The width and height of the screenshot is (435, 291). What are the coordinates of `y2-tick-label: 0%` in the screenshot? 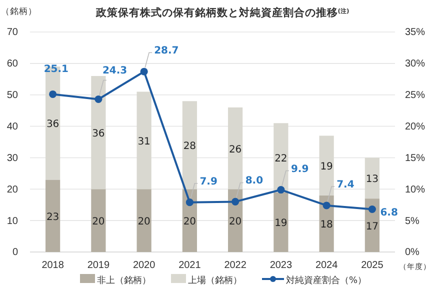 It's located at (412, 252).